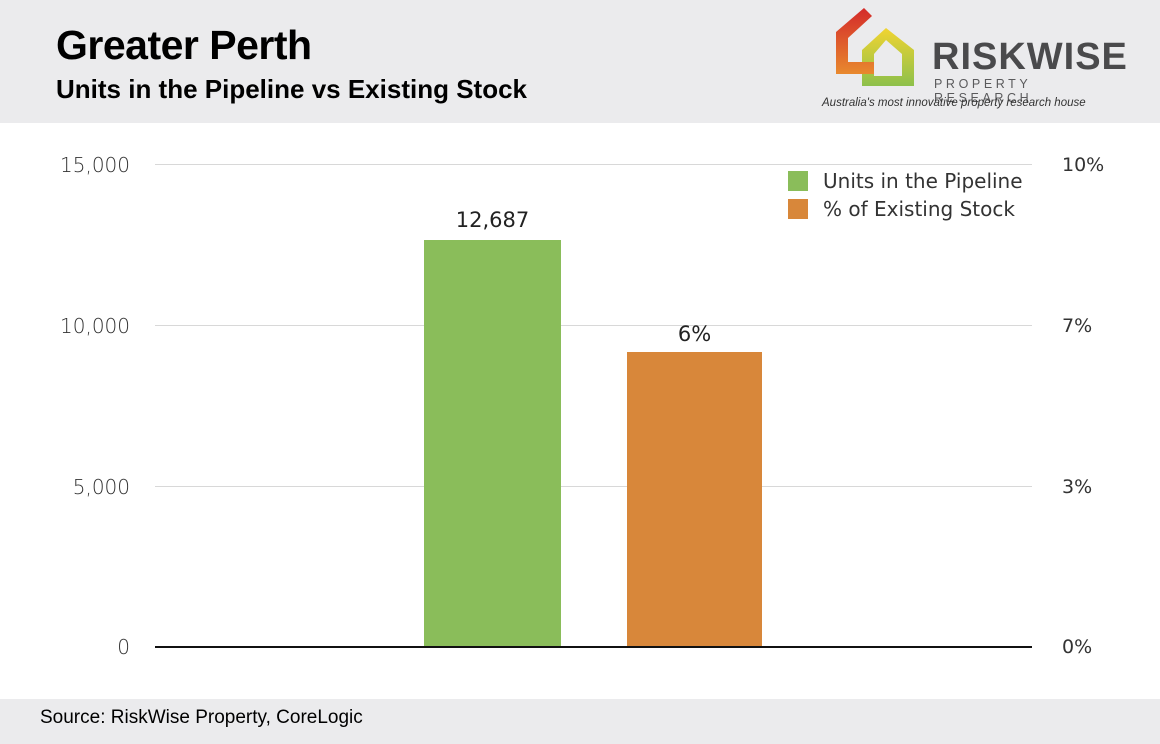  I want to click on legend-item-percent: % of Existing Stock, so click(905, 209).